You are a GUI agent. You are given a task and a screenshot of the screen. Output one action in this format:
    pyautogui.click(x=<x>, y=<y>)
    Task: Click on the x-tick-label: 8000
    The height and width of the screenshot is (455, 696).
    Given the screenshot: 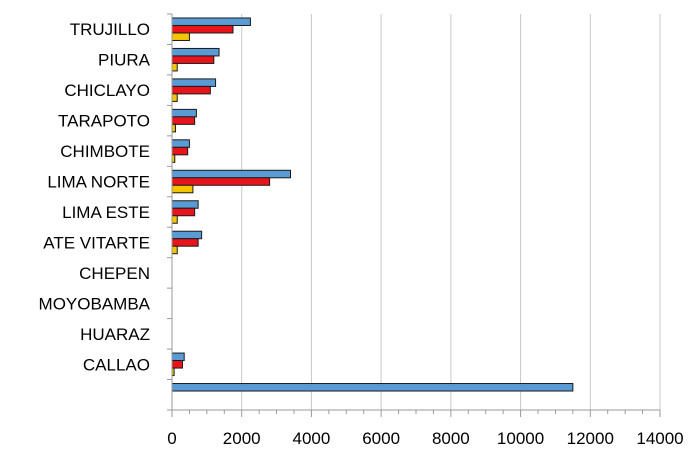 What is the action you would take?
    pyautogui.click(x=451, y=438)
    